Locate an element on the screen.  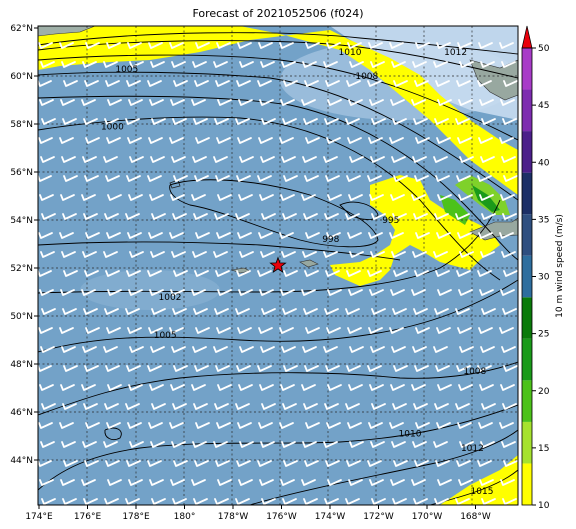
lon-tick-label: 176°E is located at coordinates (88, 517).